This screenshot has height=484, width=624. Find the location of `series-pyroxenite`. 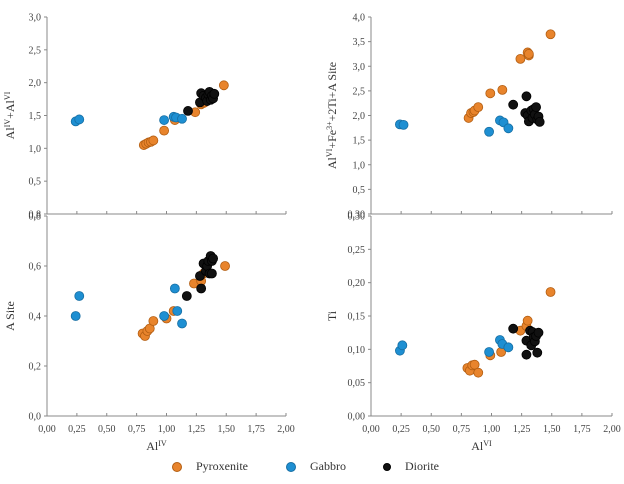

series-pyroxenite is located at coordinates (509, 332).